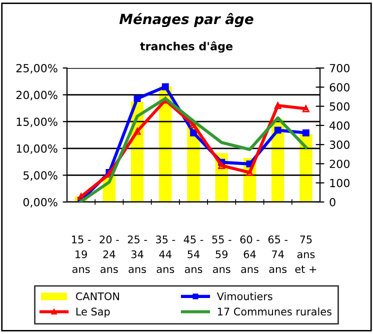  I want to click on legend-label: Le Sap, so click(93, 313).